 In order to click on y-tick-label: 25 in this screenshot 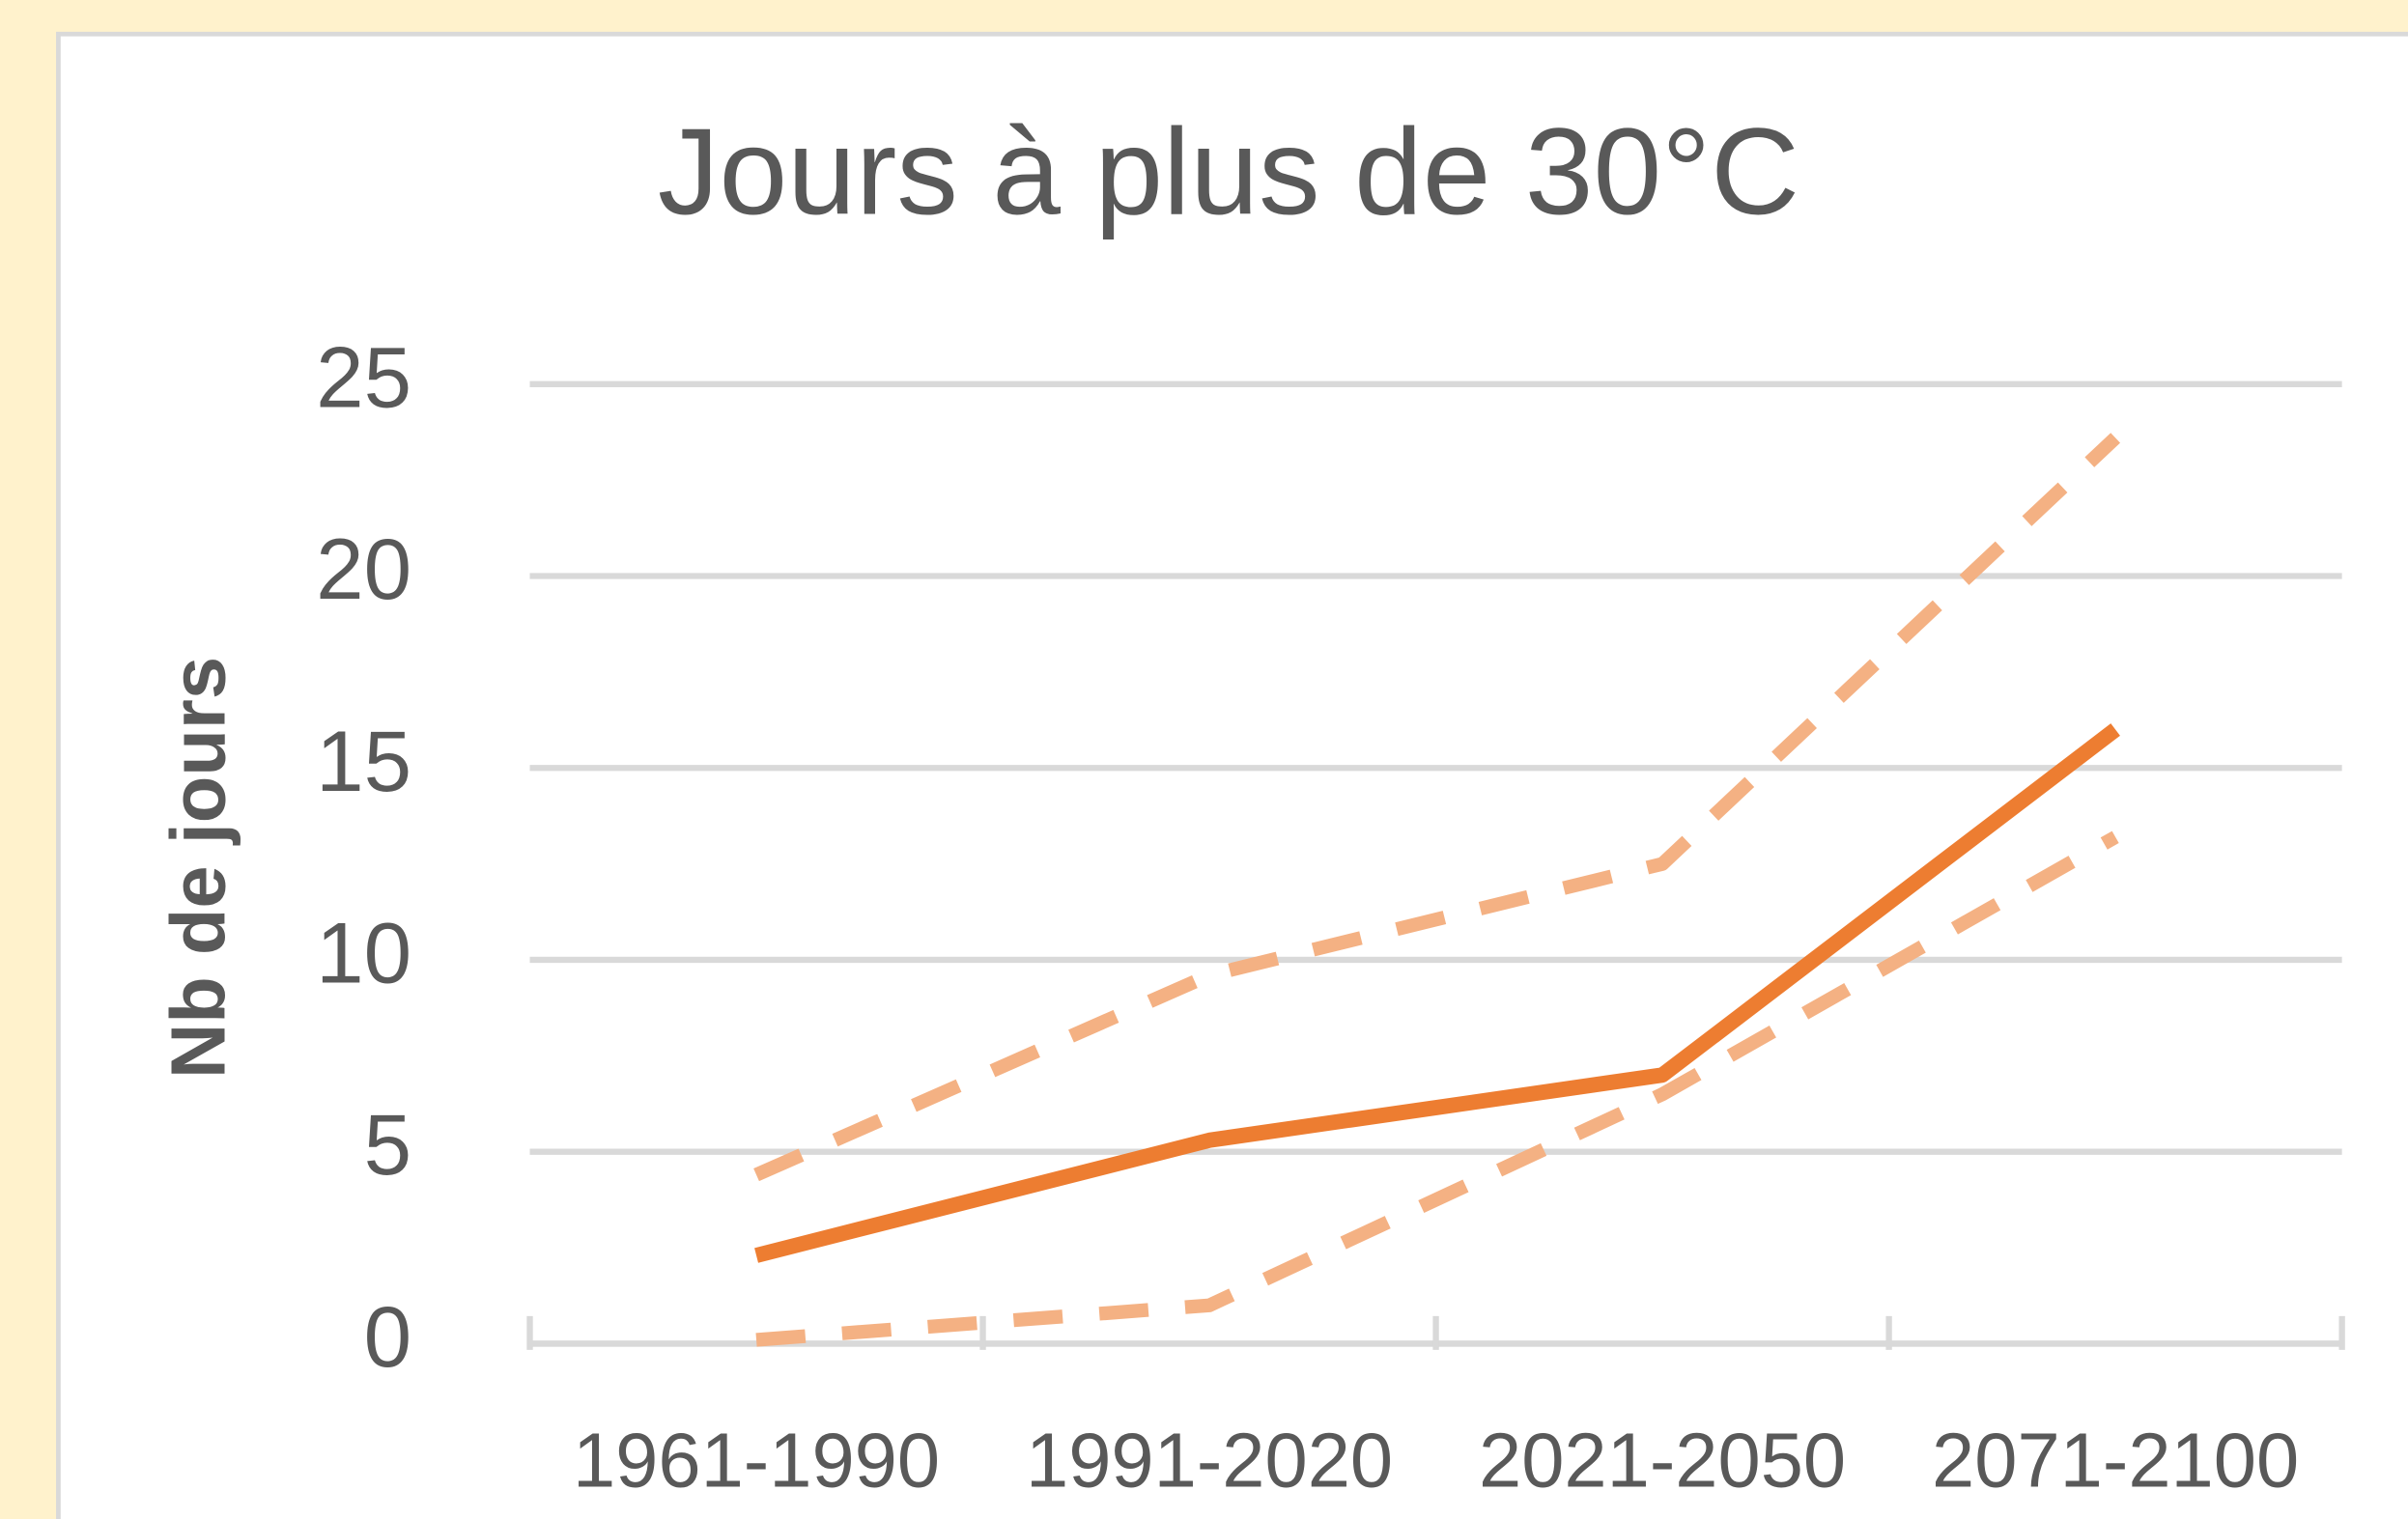, I will do `click(363, 376)`.